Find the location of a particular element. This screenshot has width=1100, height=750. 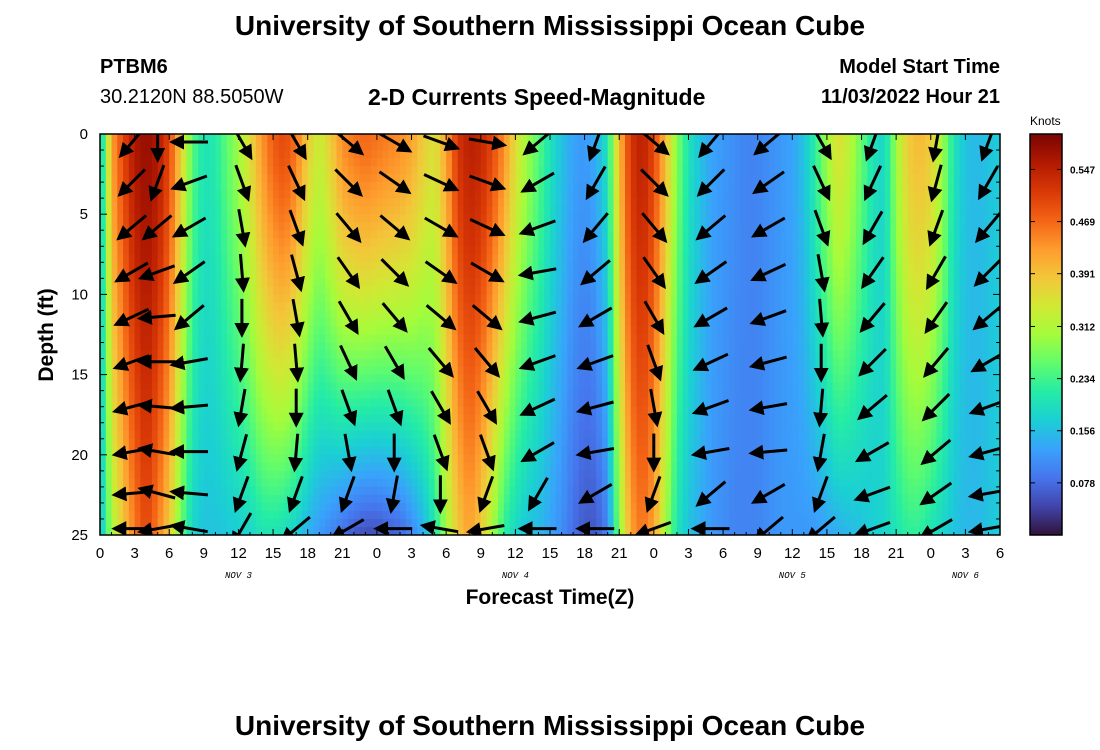

model-start-value: 11/03/2022 Hour 21 is located at coordinates (910, 97).